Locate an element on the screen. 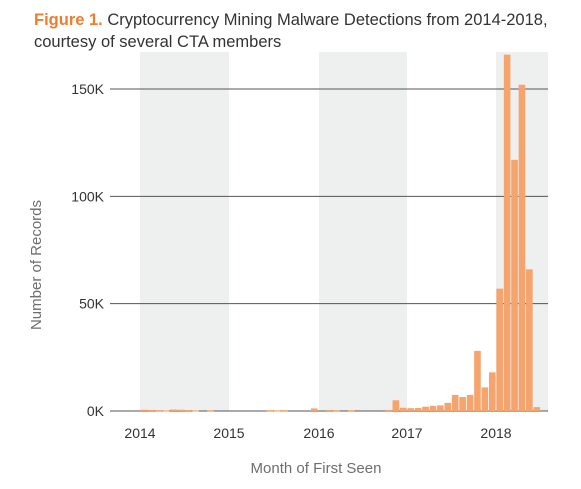 The height and width of the screenshot is (489, 581). x-tick-label: 2015 is located at coordinates (228, 433).